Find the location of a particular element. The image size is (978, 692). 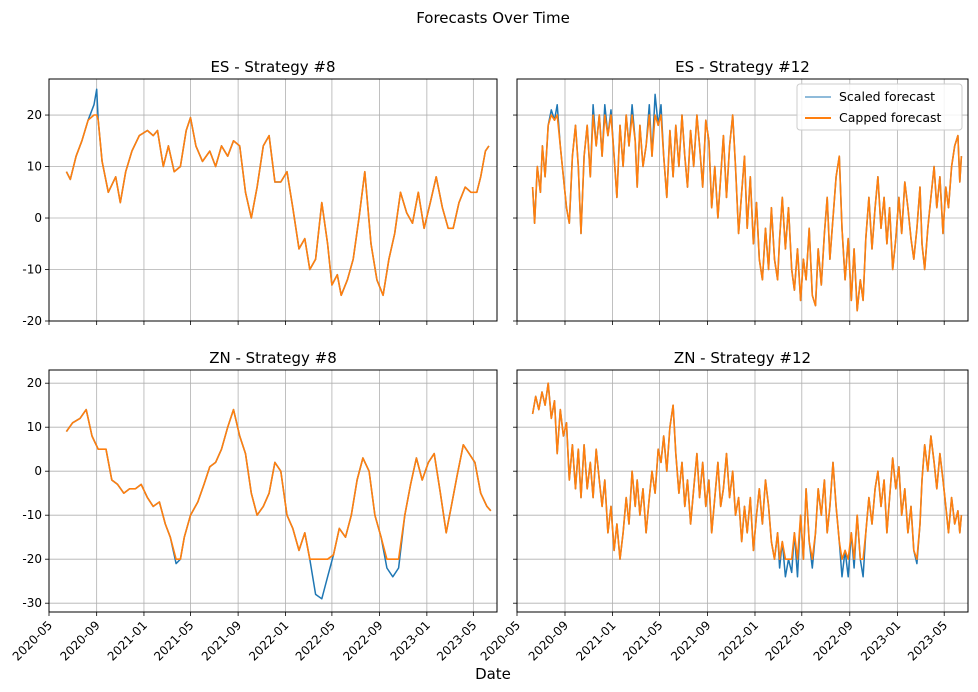

subplot-title: ES - Strategy #12 is located at coordinates (742, 67).